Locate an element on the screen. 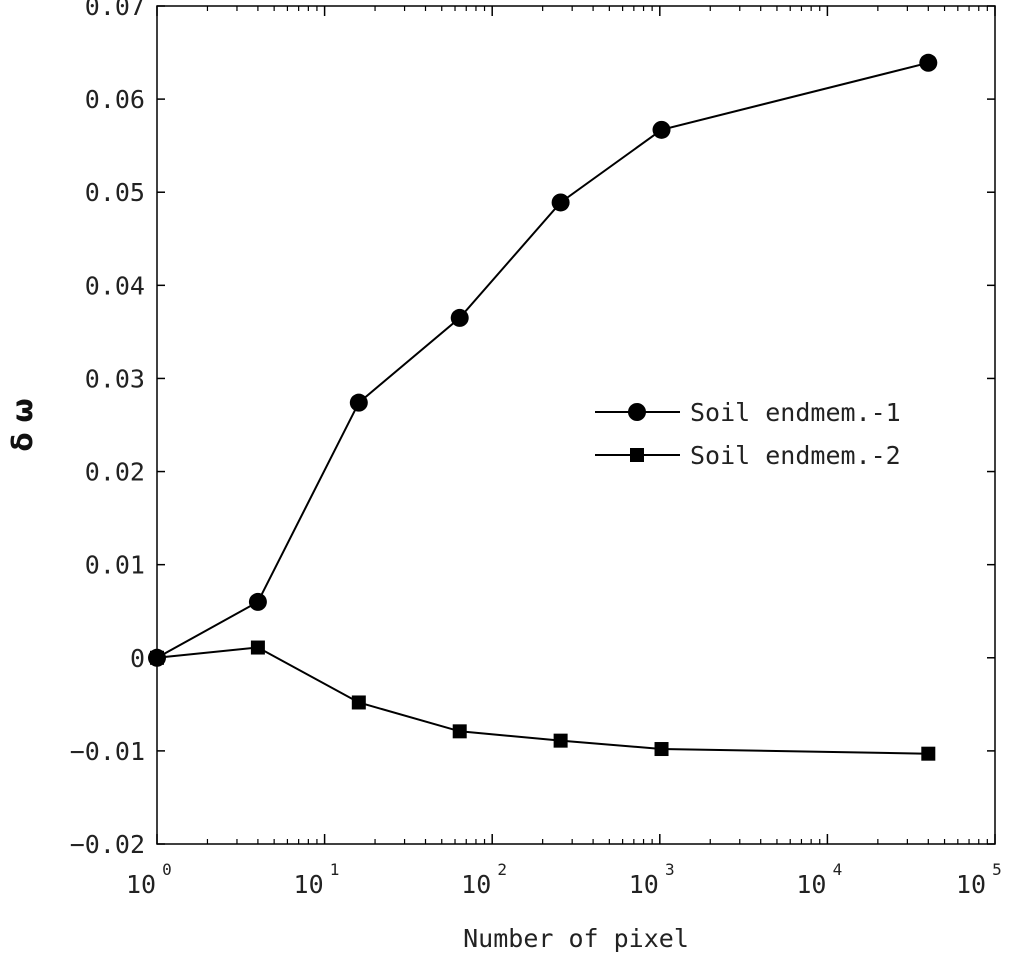 The width and height of the screenshot is (1024, 954). y-tick-label: −0.01 is located at coordinates (107, 751).